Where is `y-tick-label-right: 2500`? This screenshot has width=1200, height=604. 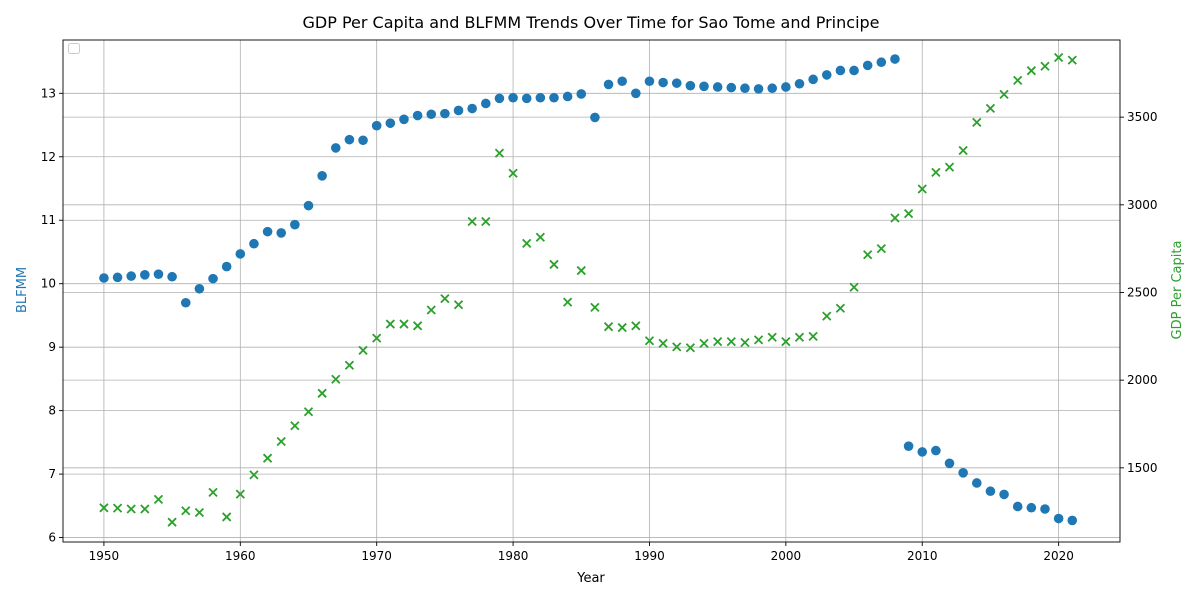
y-tick-label-right: 2500 is located at coordinates (1142, 292).